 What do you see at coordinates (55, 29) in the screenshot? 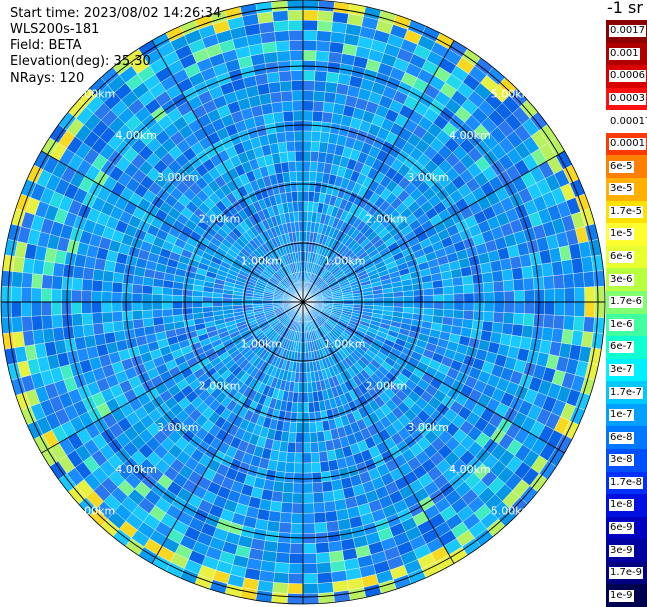
I see `device-label: WLS200s-181` at bounding box center [55, 29].